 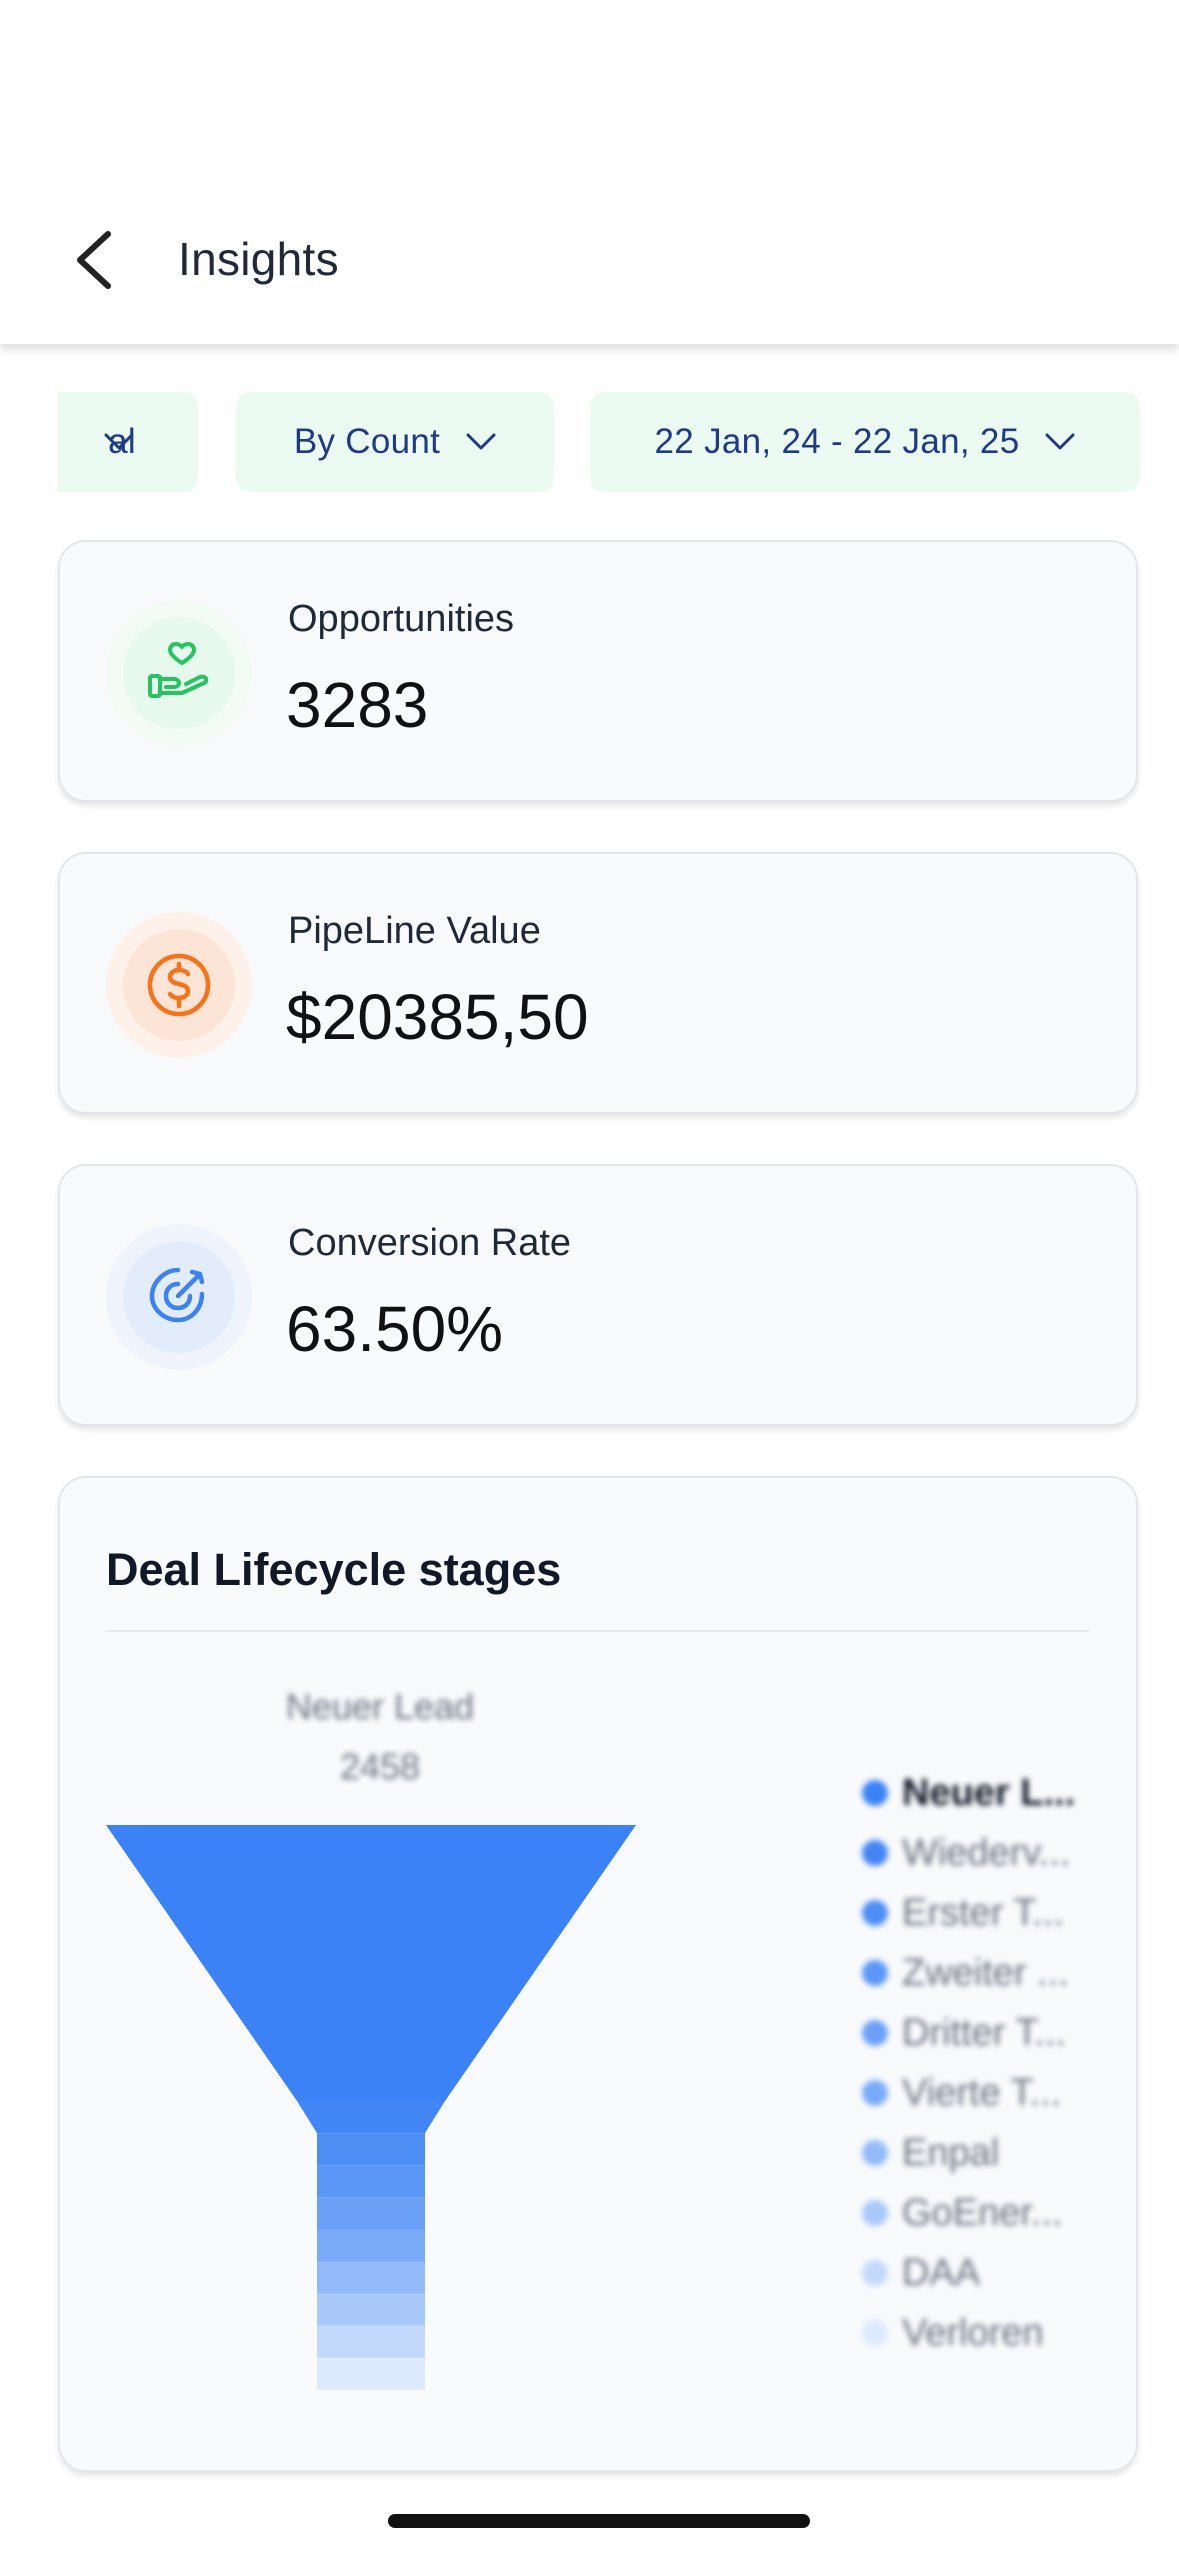 I want to click on pipeline-value-card: PipeLine Value $20385,50, so click(x=598, y=983).